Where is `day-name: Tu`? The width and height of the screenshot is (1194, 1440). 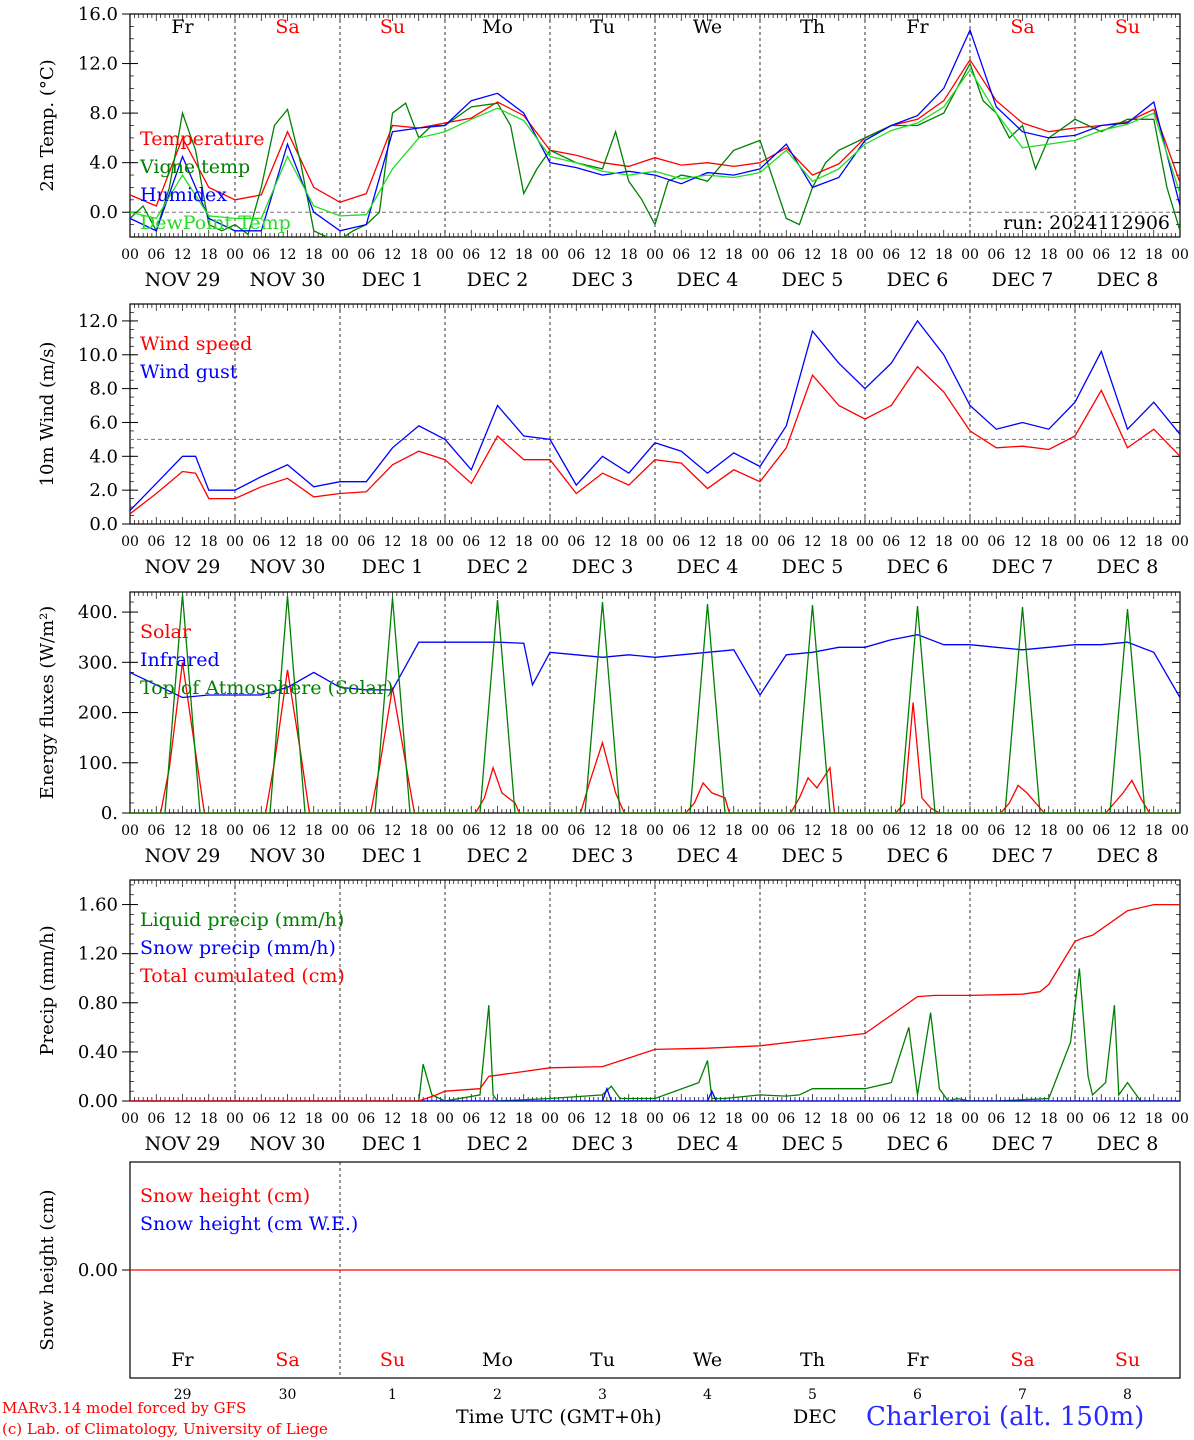 day-name: Tu is located at coordinates (602, 1360).